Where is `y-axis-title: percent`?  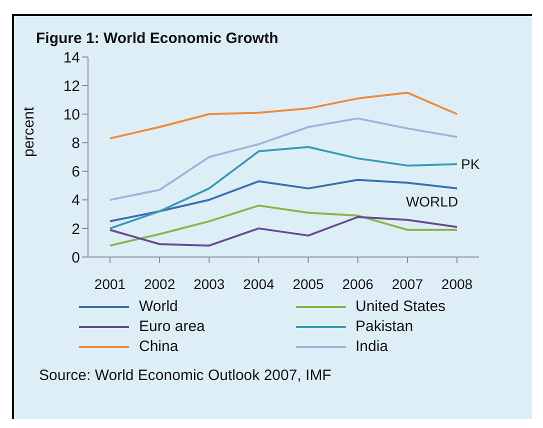
y-axis-title: percent is located at coordinates (29, 131).